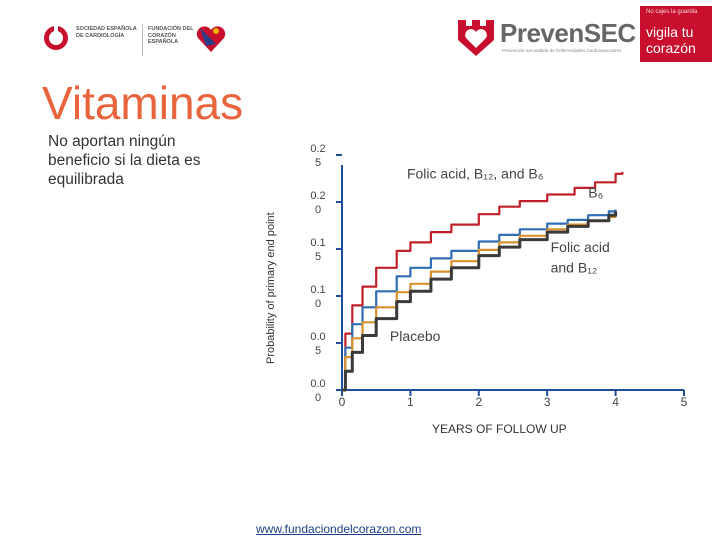  What do you see at coordinates (670, 32) in the screenshot?
I see `tagline-line1: vigila tu` at bounding box center [670, 32].